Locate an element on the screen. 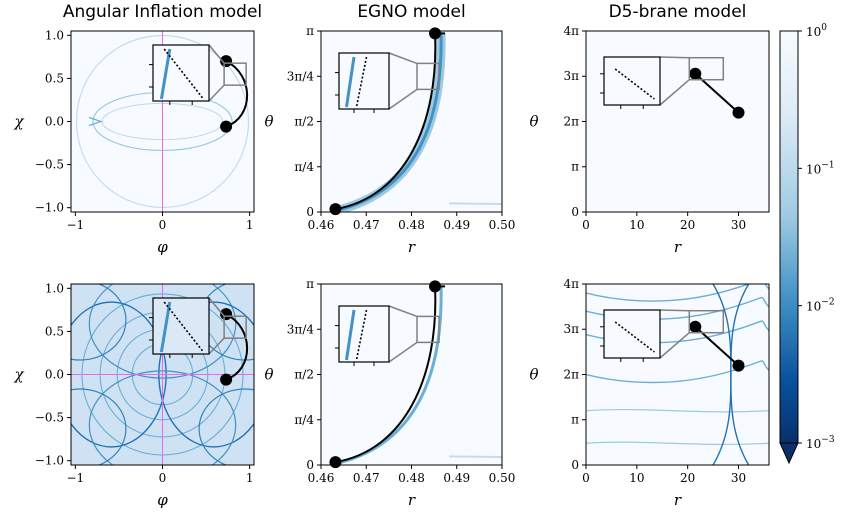 This screenshot has width=842, height=516. colorbar: 10⁰ 10⁻¹ 10⁻² 10⁻³ is located at coordinates (807, 244).